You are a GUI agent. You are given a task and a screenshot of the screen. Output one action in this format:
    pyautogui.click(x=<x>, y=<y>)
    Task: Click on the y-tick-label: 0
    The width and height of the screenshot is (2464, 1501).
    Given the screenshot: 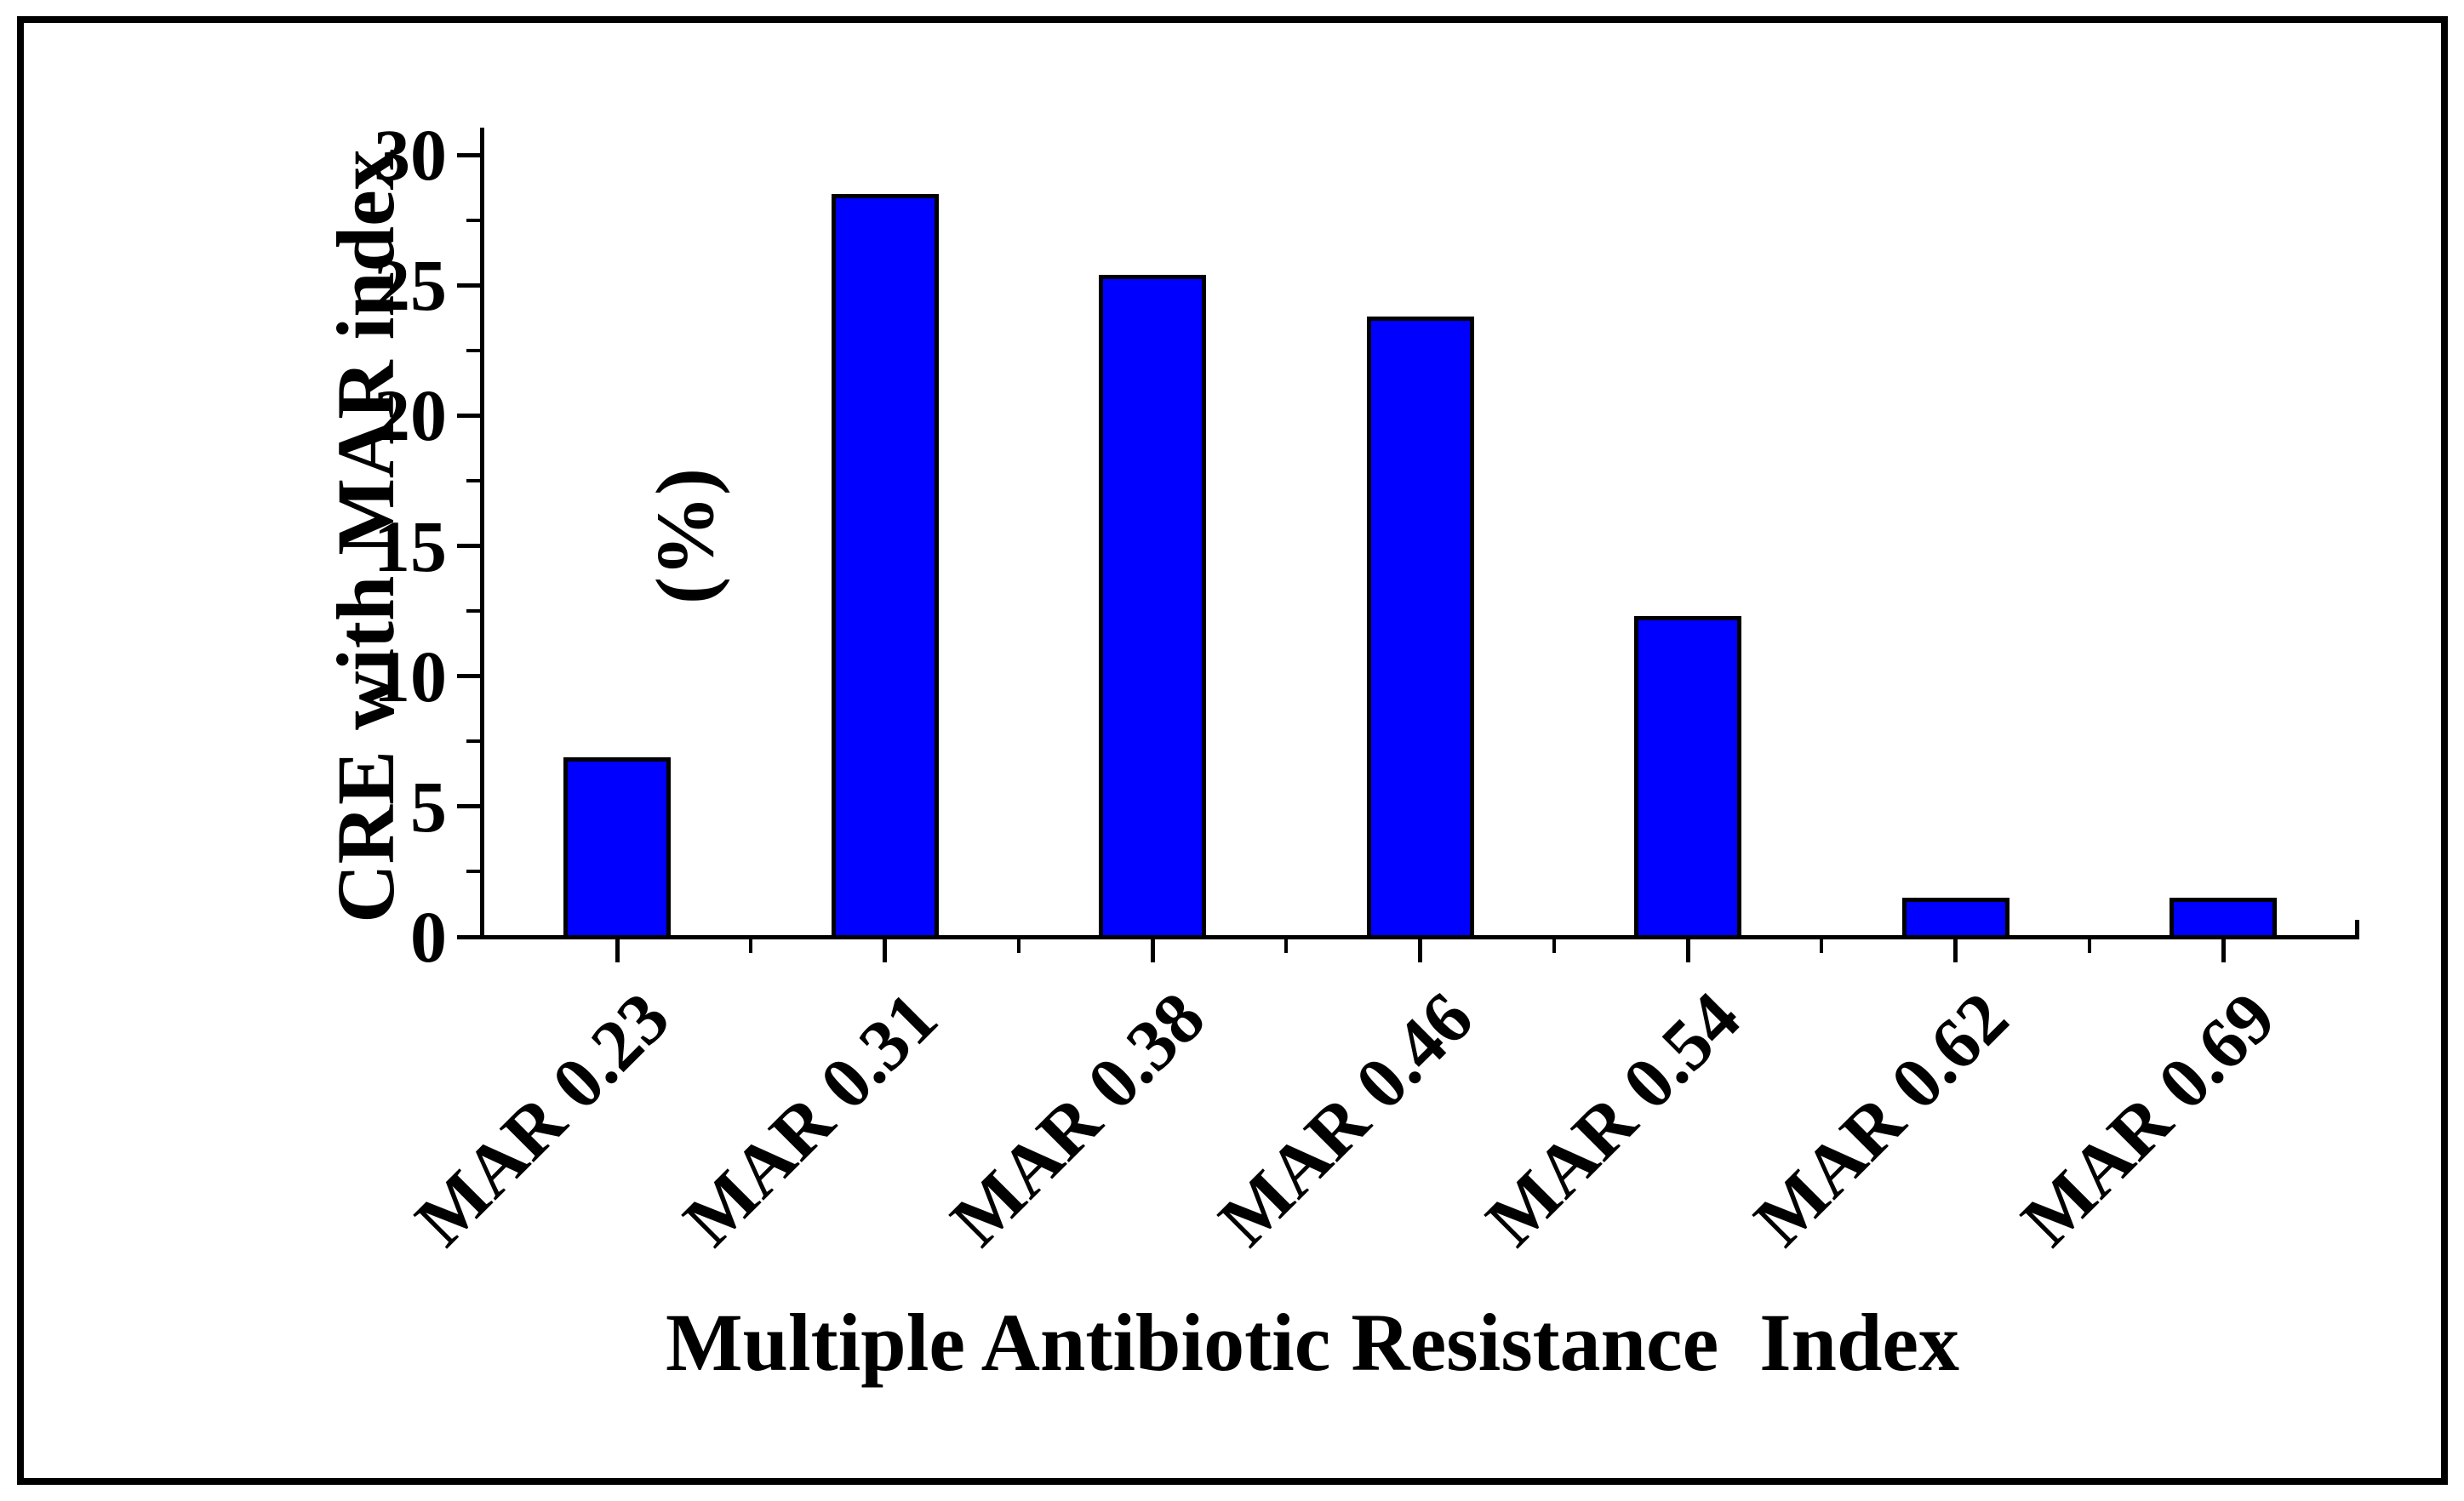 What is the action you would take?
    pyautogui.click(x=428, y=937)
    